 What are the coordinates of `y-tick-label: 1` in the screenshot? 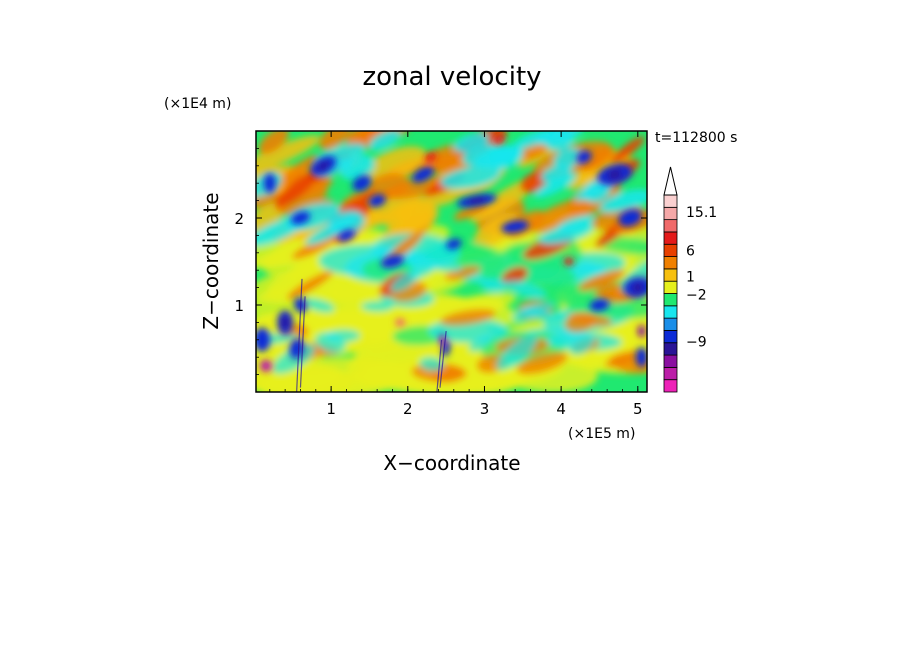 It's located at (239, 306).